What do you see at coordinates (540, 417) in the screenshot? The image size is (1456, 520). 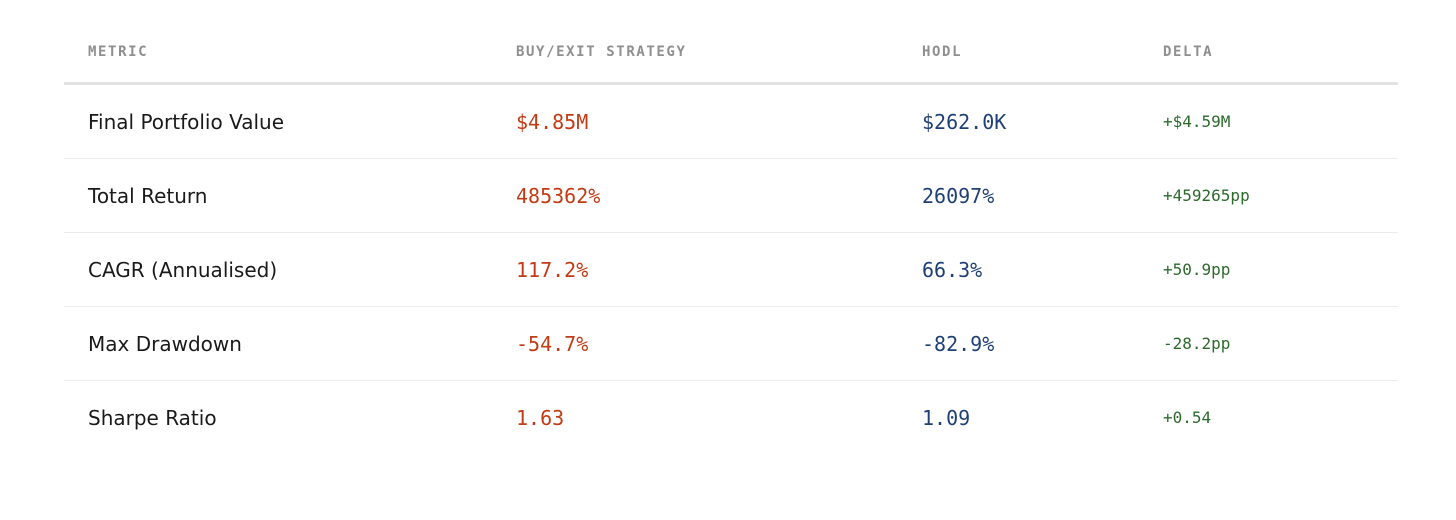 I see `strategy-value-cell: 1.63` at bounding box center [540, 417].